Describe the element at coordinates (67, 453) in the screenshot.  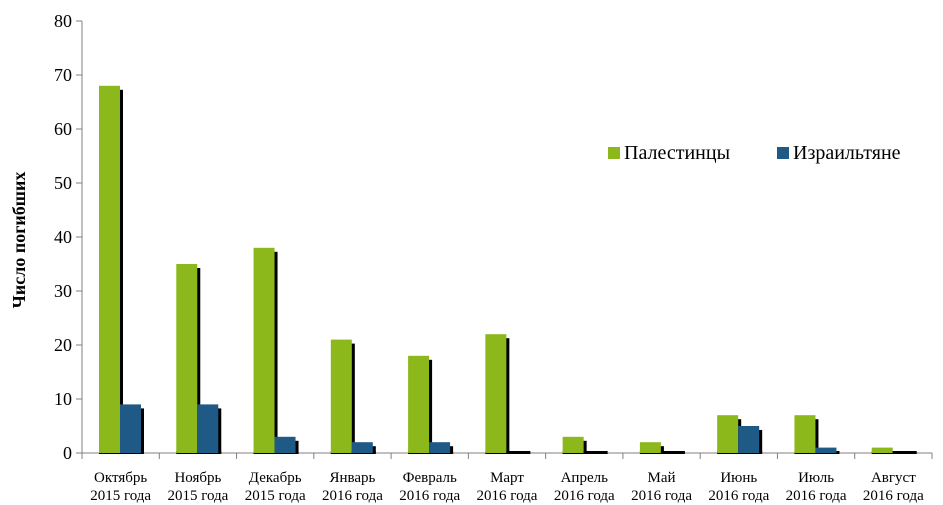
I see `y-tick-label: 0` at that location.